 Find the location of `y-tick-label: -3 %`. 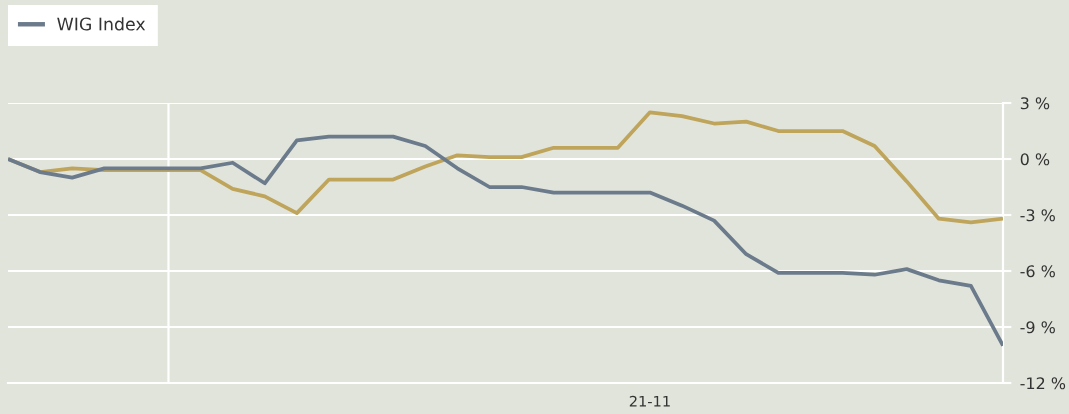

y-tick-label: -3 % is located at coordinates (1037, 215).